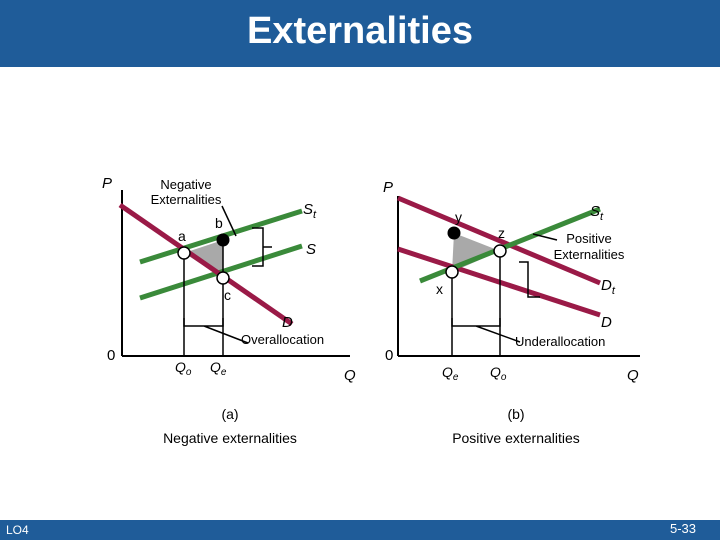 The width and height of the screenshot is (720, 540). What do you see at coordinates (439, 289) in the screenshot?
I see `panel-b-point-x-label: x` at bounding box center [439, 289].